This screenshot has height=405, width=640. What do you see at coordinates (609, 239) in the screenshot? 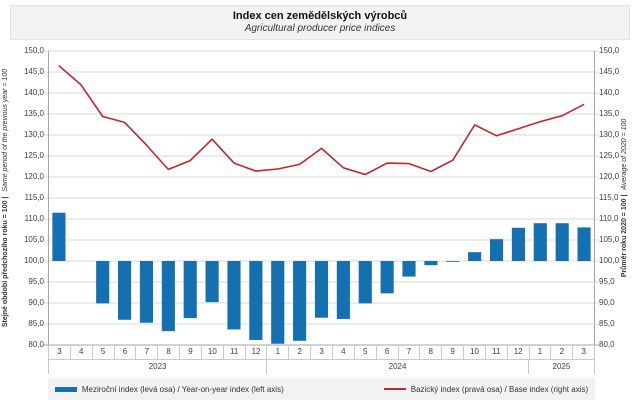
I see `y-tick-right: 105,0` at bounding box center [609, 239].